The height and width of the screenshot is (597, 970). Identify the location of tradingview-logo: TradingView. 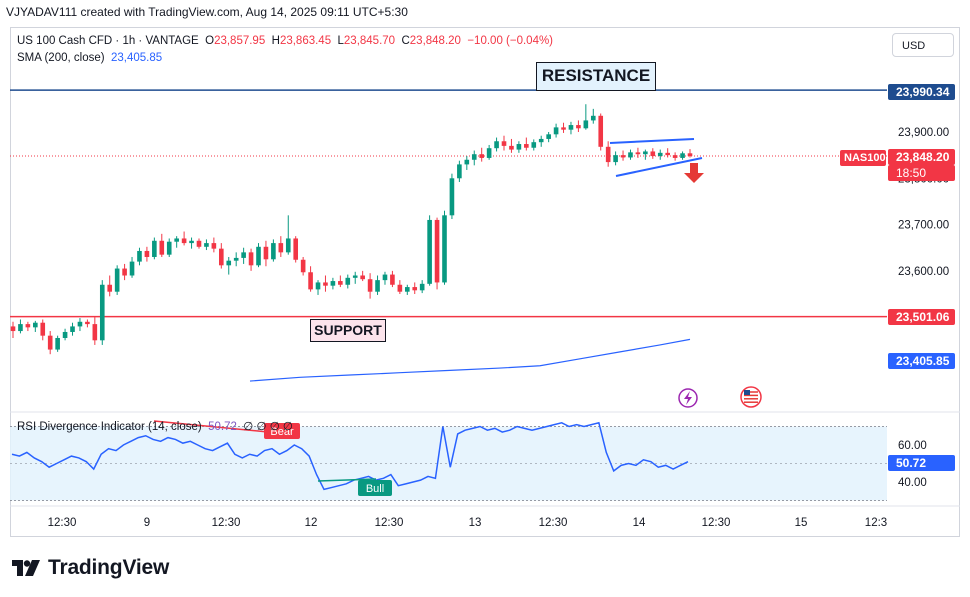
(90, 568).